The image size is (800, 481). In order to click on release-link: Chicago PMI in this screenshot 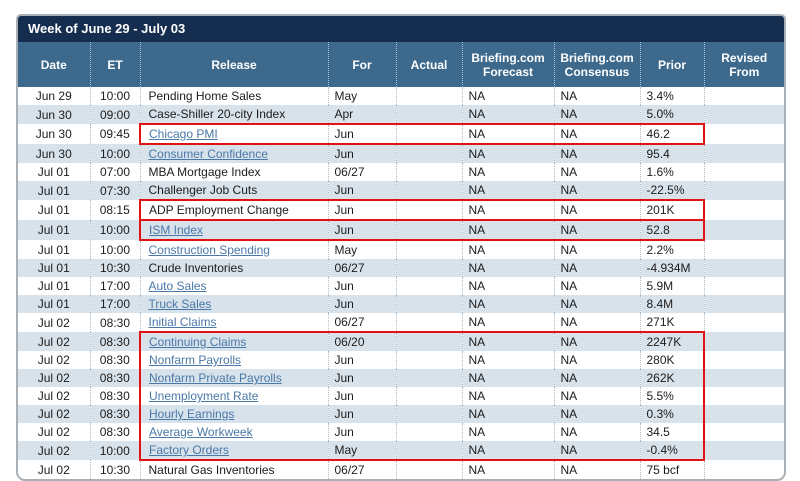, I will do `click(183, 134)`.